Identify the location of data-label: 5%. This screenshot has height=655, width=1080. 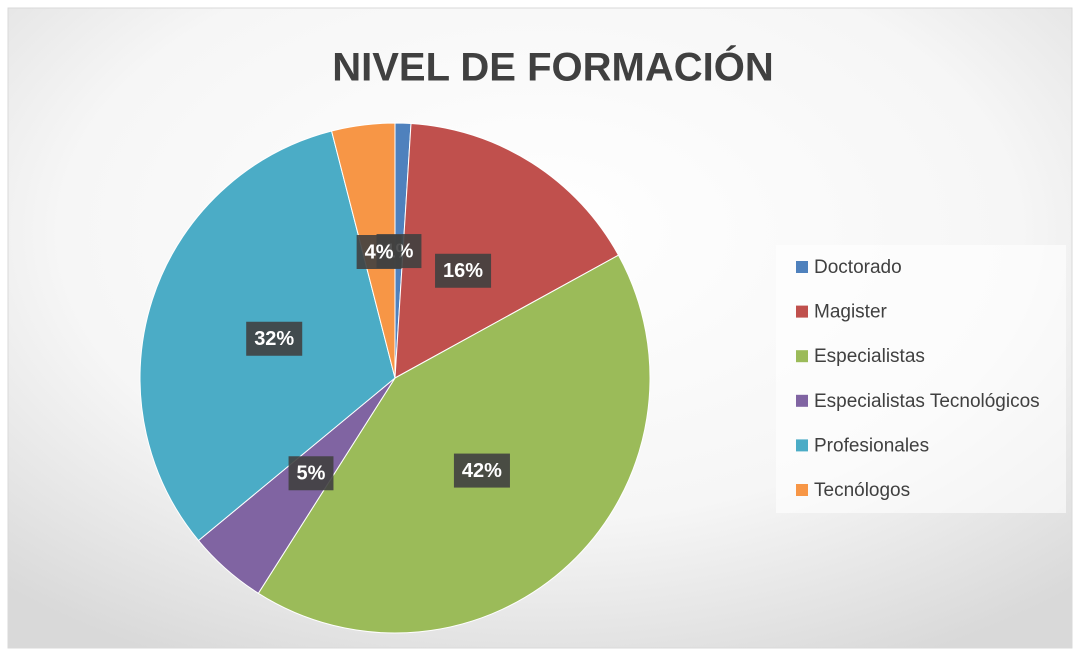
(311, 474).